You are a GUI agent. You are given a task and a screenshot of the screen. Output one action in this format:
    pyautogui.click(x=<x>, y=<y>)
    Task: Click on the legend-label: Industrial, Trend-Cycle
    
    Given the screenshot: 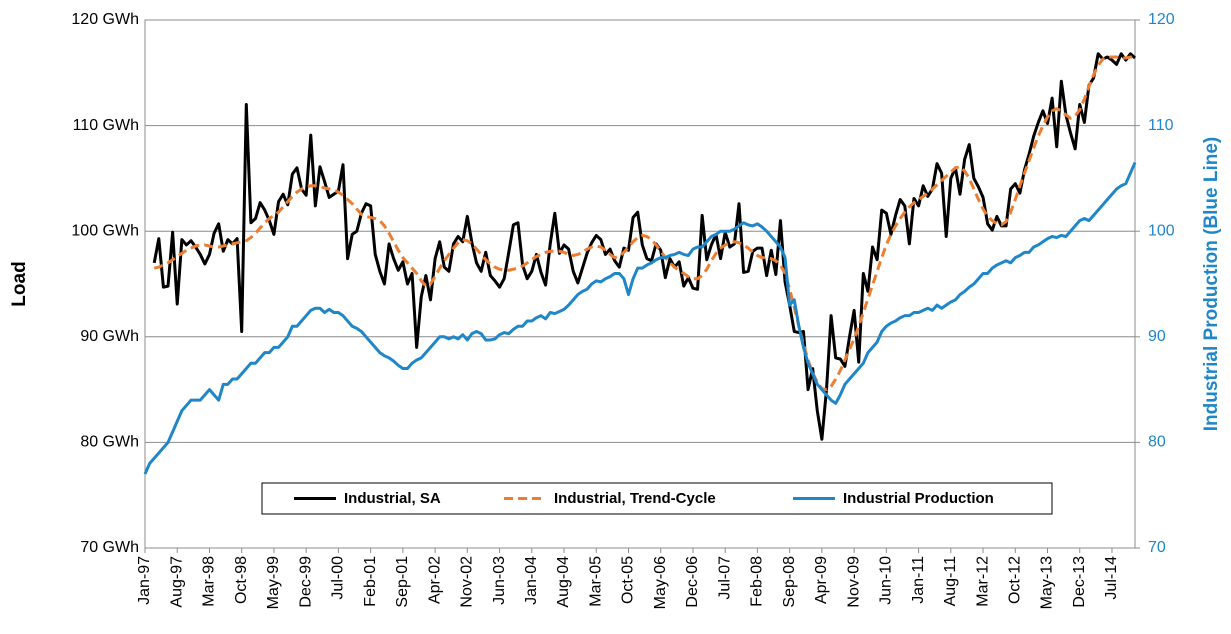 What is the action you would take?
    pyautogui.click(x=635, y=498)
    